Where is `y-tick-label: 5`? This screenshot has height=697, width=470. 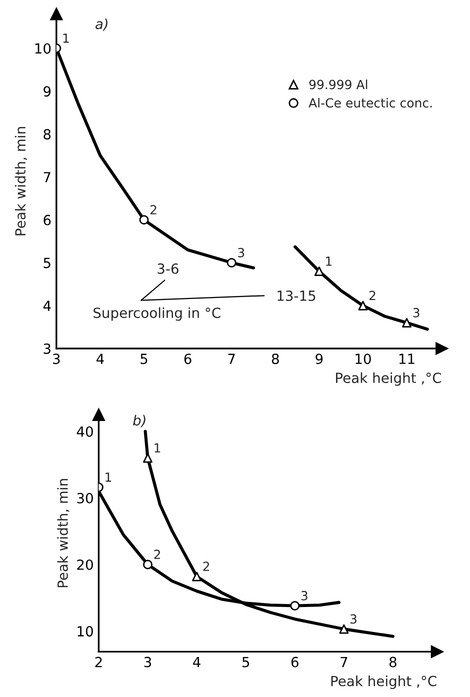
y-tick-label: 5 is located at coordinates (47, 263).